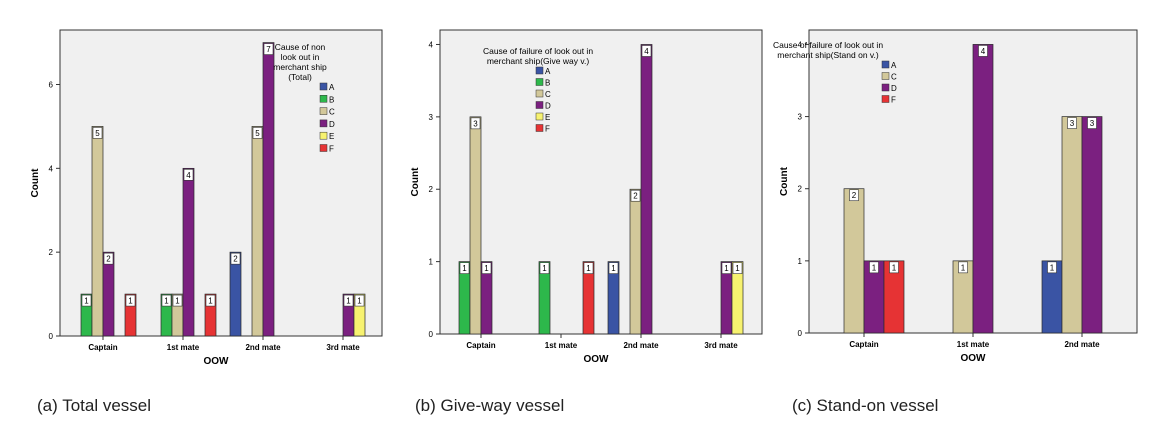 The image size is (1171, 435). Describe the element at coordinates (431, 262) in the screenshot. I see `y-tick-label: 1` at that location.